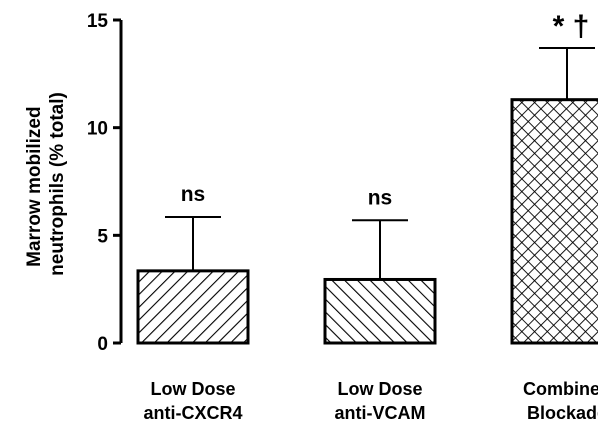 The width and height of the screenshot is (598, 433). What do you see at coordinates (97, 129) in the screenshot?
I see `y-tick-label: 10` at bounding box center [97, 129].